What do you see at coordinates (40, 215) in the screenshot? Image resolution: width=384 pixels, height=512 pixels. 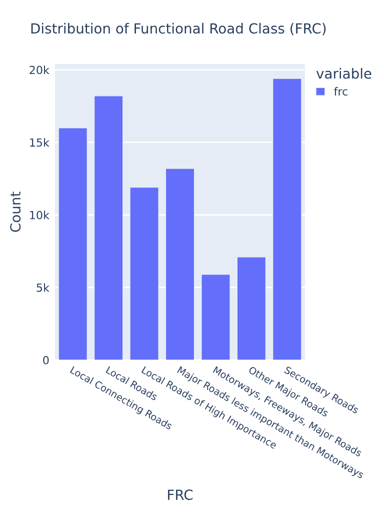 I see `y-tick-label: 10k` at bounding box center [40, 215].